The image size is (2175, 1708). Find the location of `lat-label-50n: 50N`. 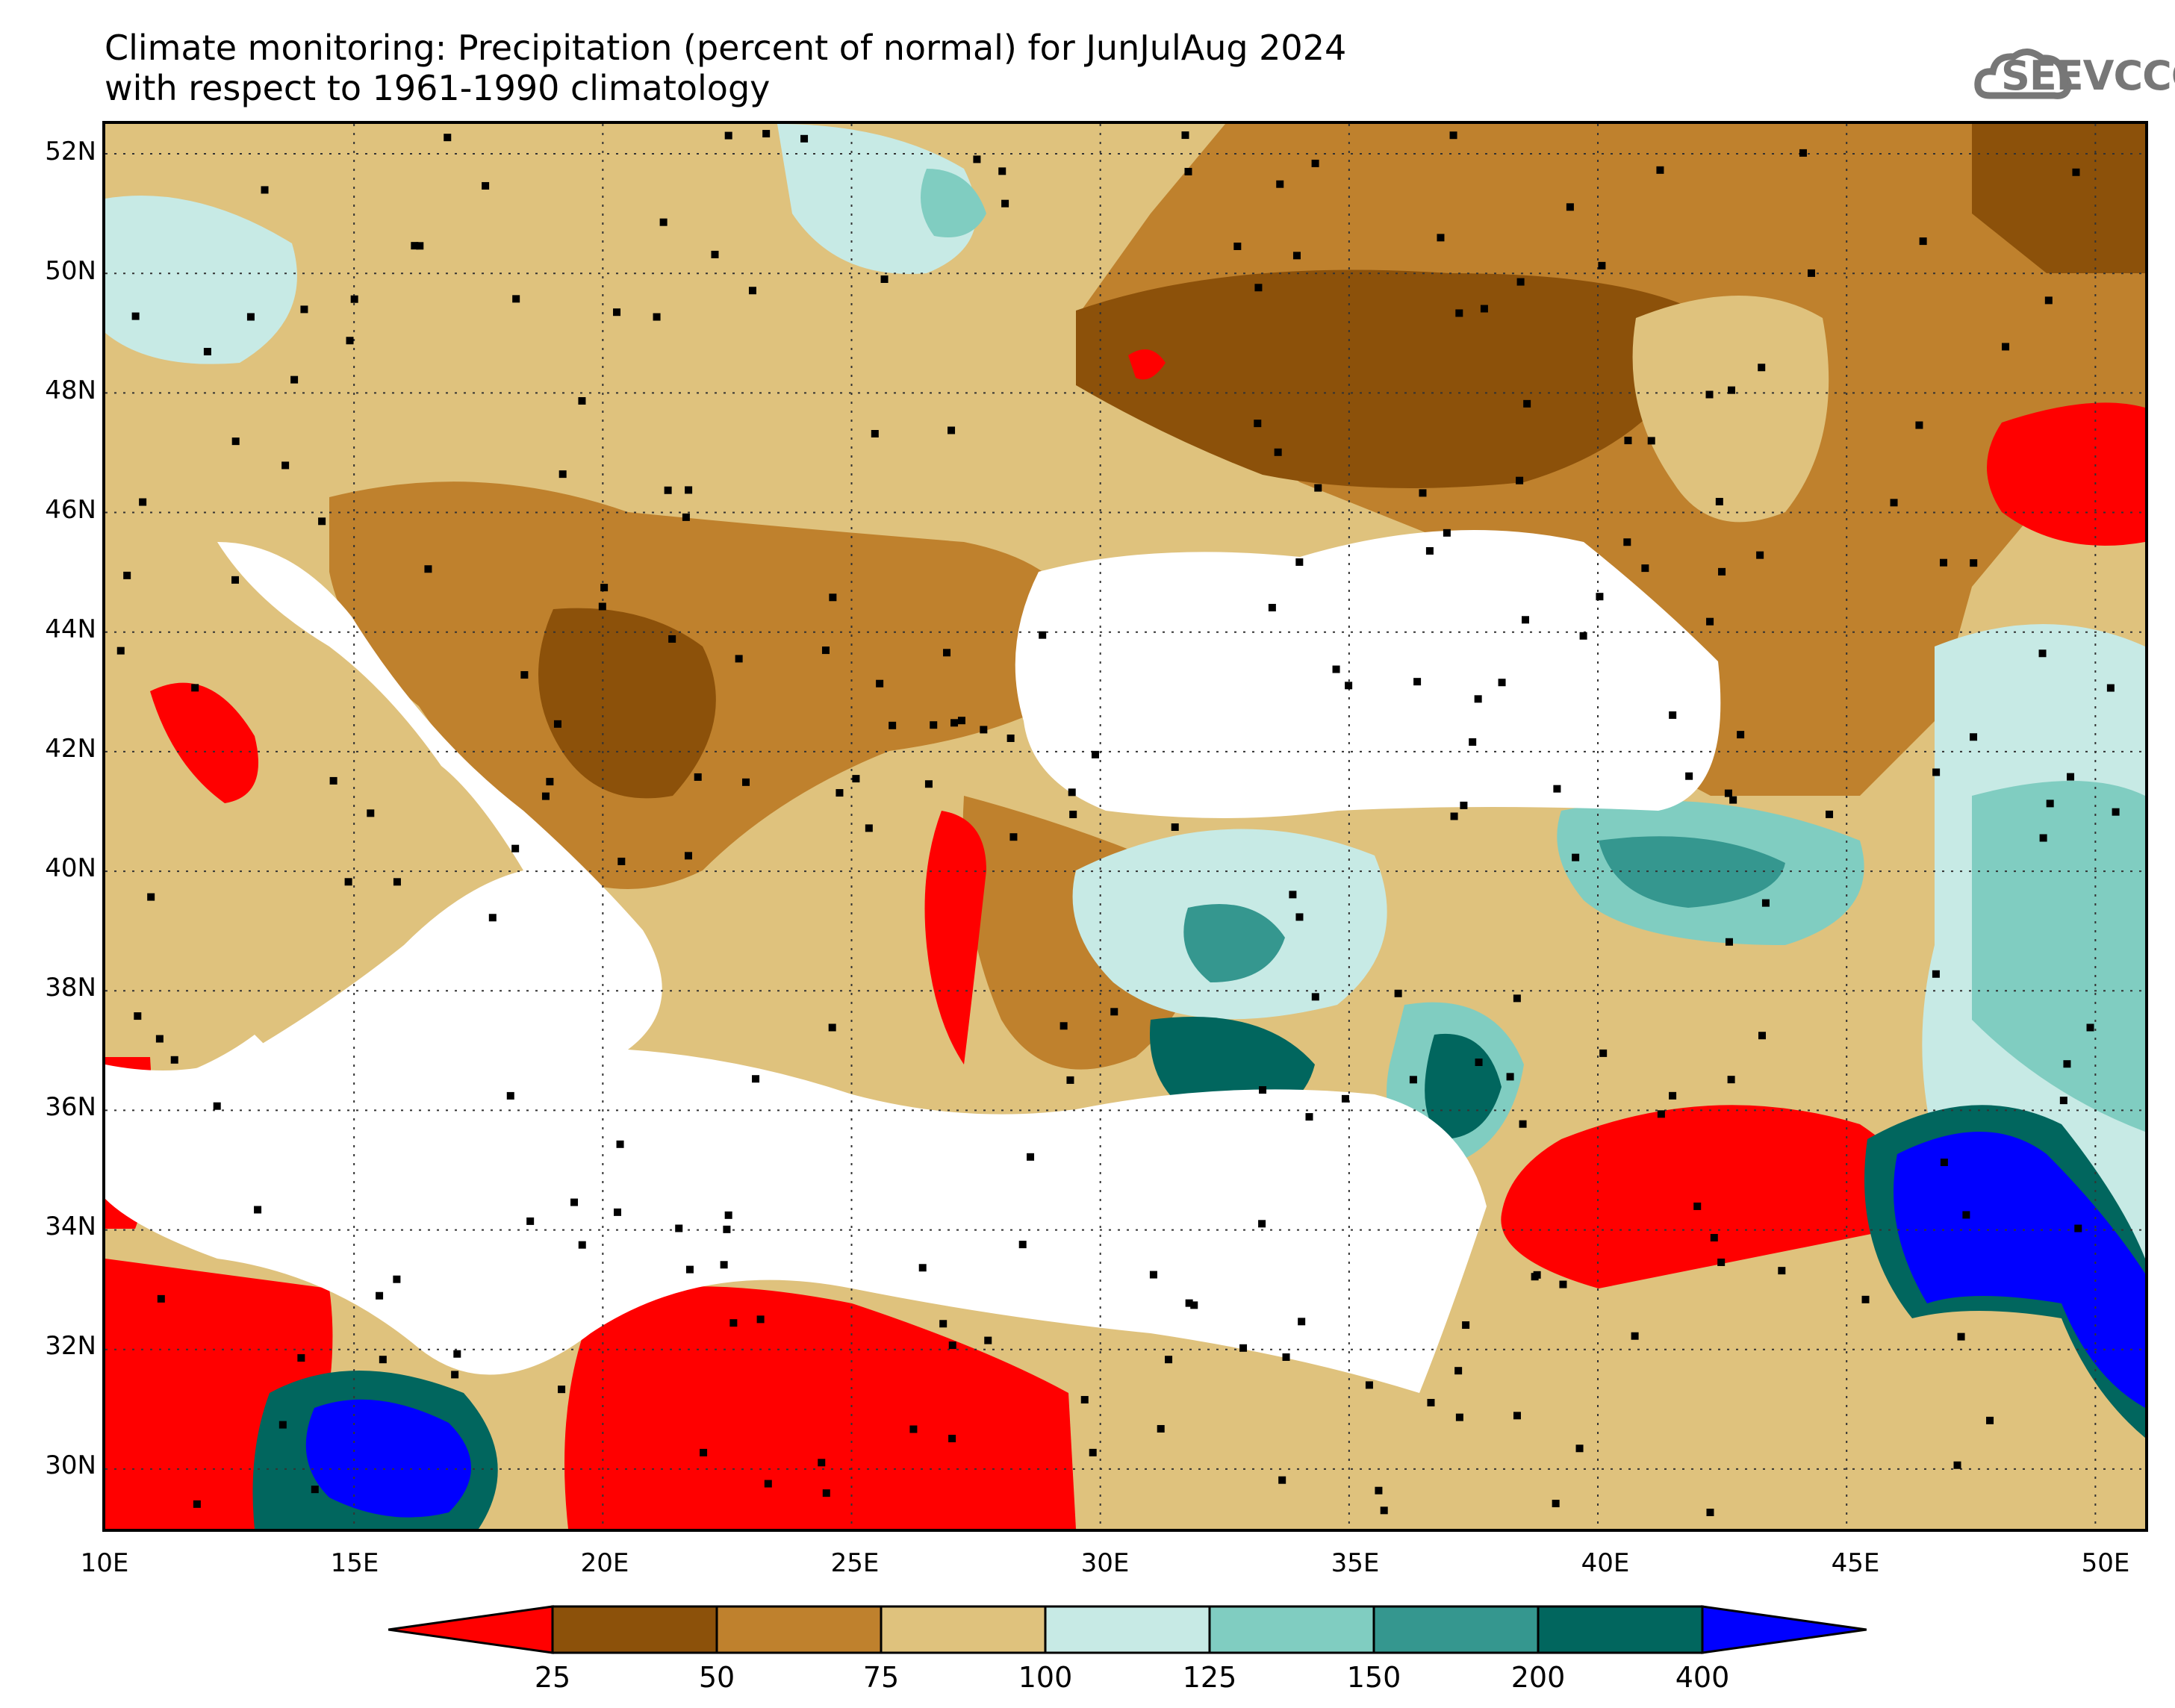

lat-label-50n: 50N is located at coordinates (70, 271).